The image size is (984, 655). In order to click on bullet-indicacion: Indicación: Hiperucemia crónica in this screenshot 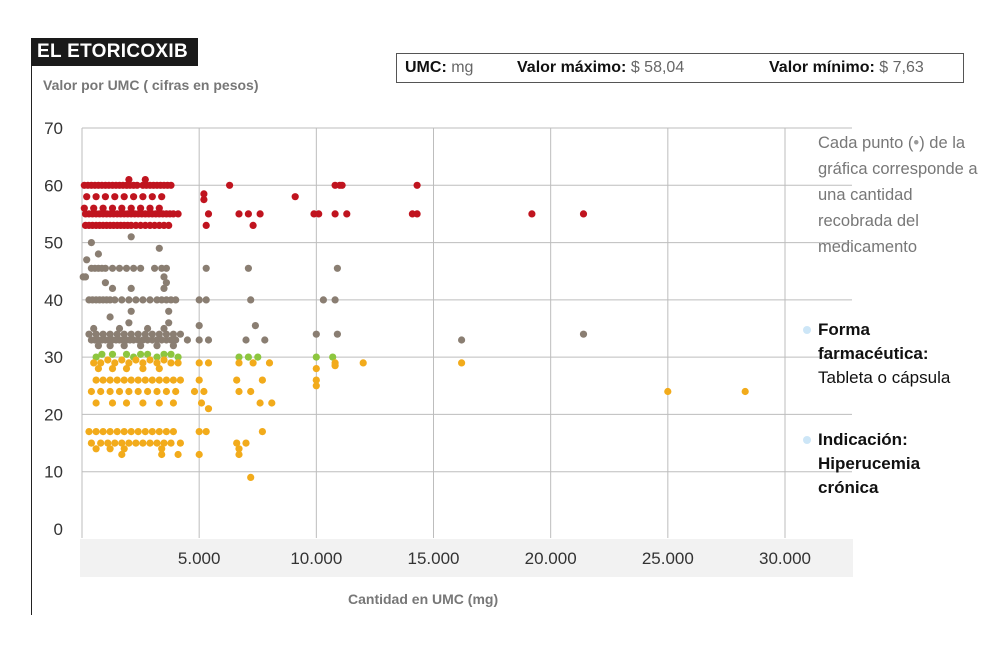, I will do `click(890, 464)`.